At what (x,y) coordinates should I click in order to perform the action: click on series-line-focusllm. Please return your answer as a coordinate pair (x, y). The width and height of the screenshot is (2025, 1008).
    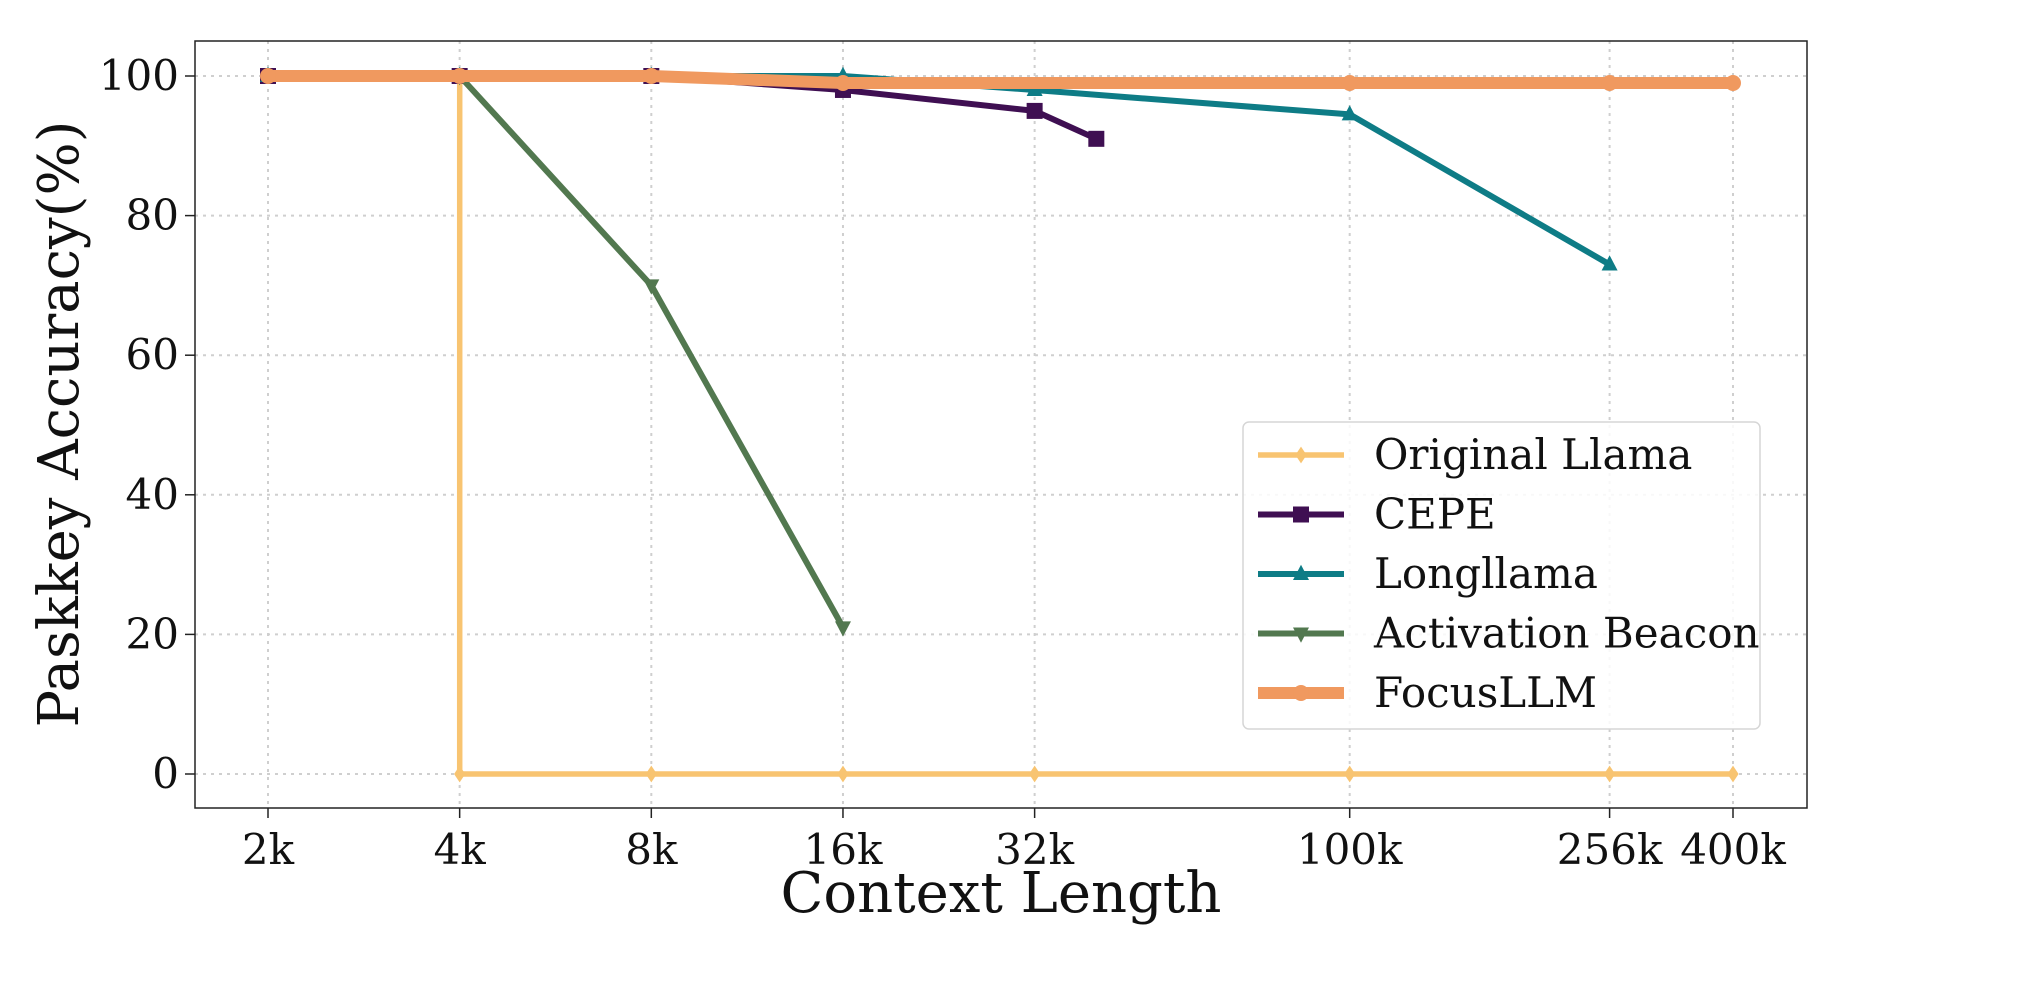
    Looking at the image, I should click on (1000, 79).